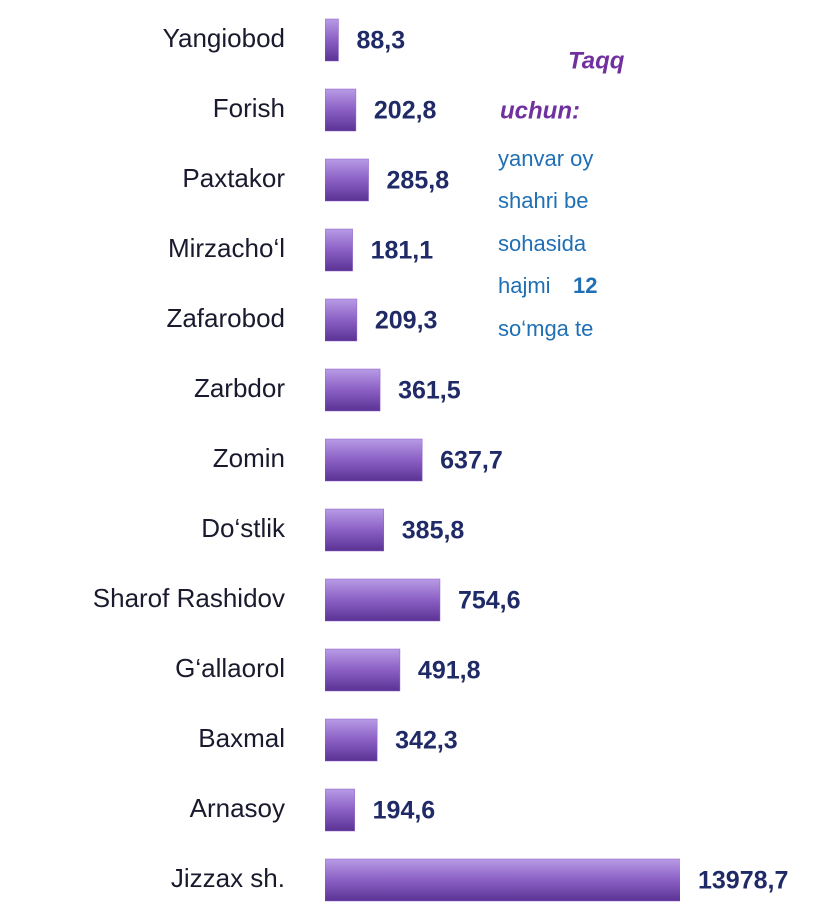 The width and height of the screenshot is (835, 903). Describe the element at coordinates (237, 808) in the screenshot. I see `category-label: Arnasoy` at that location.